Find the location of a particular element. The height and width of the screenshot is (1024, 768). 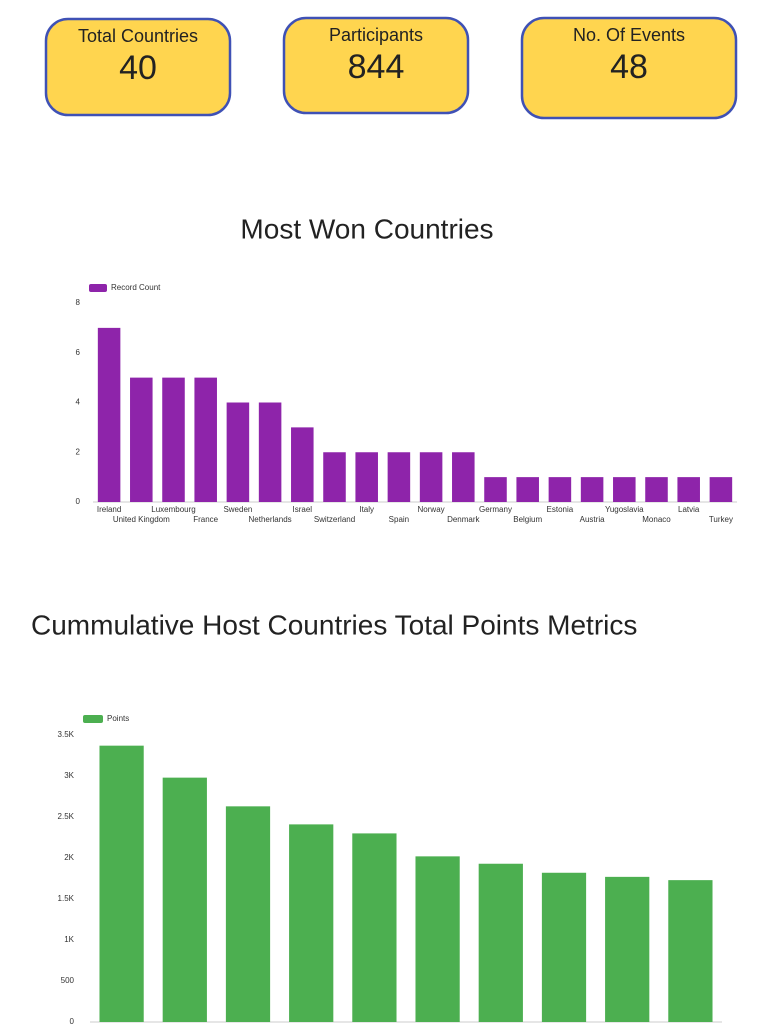

y-tick-label: 500 is located at coordinates (68, 980).